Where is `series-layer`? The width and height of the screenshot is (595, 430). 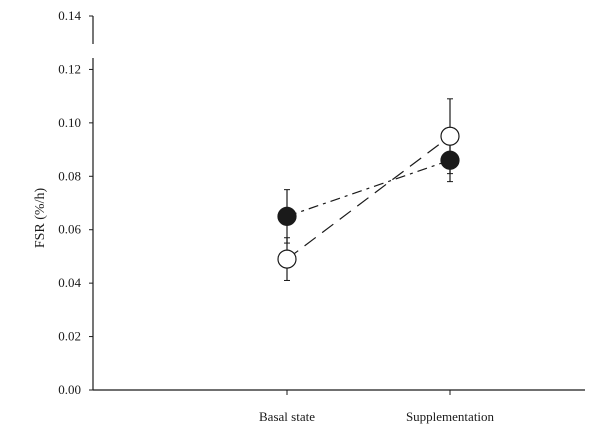
series-layer is located at coordinates (368, 189).